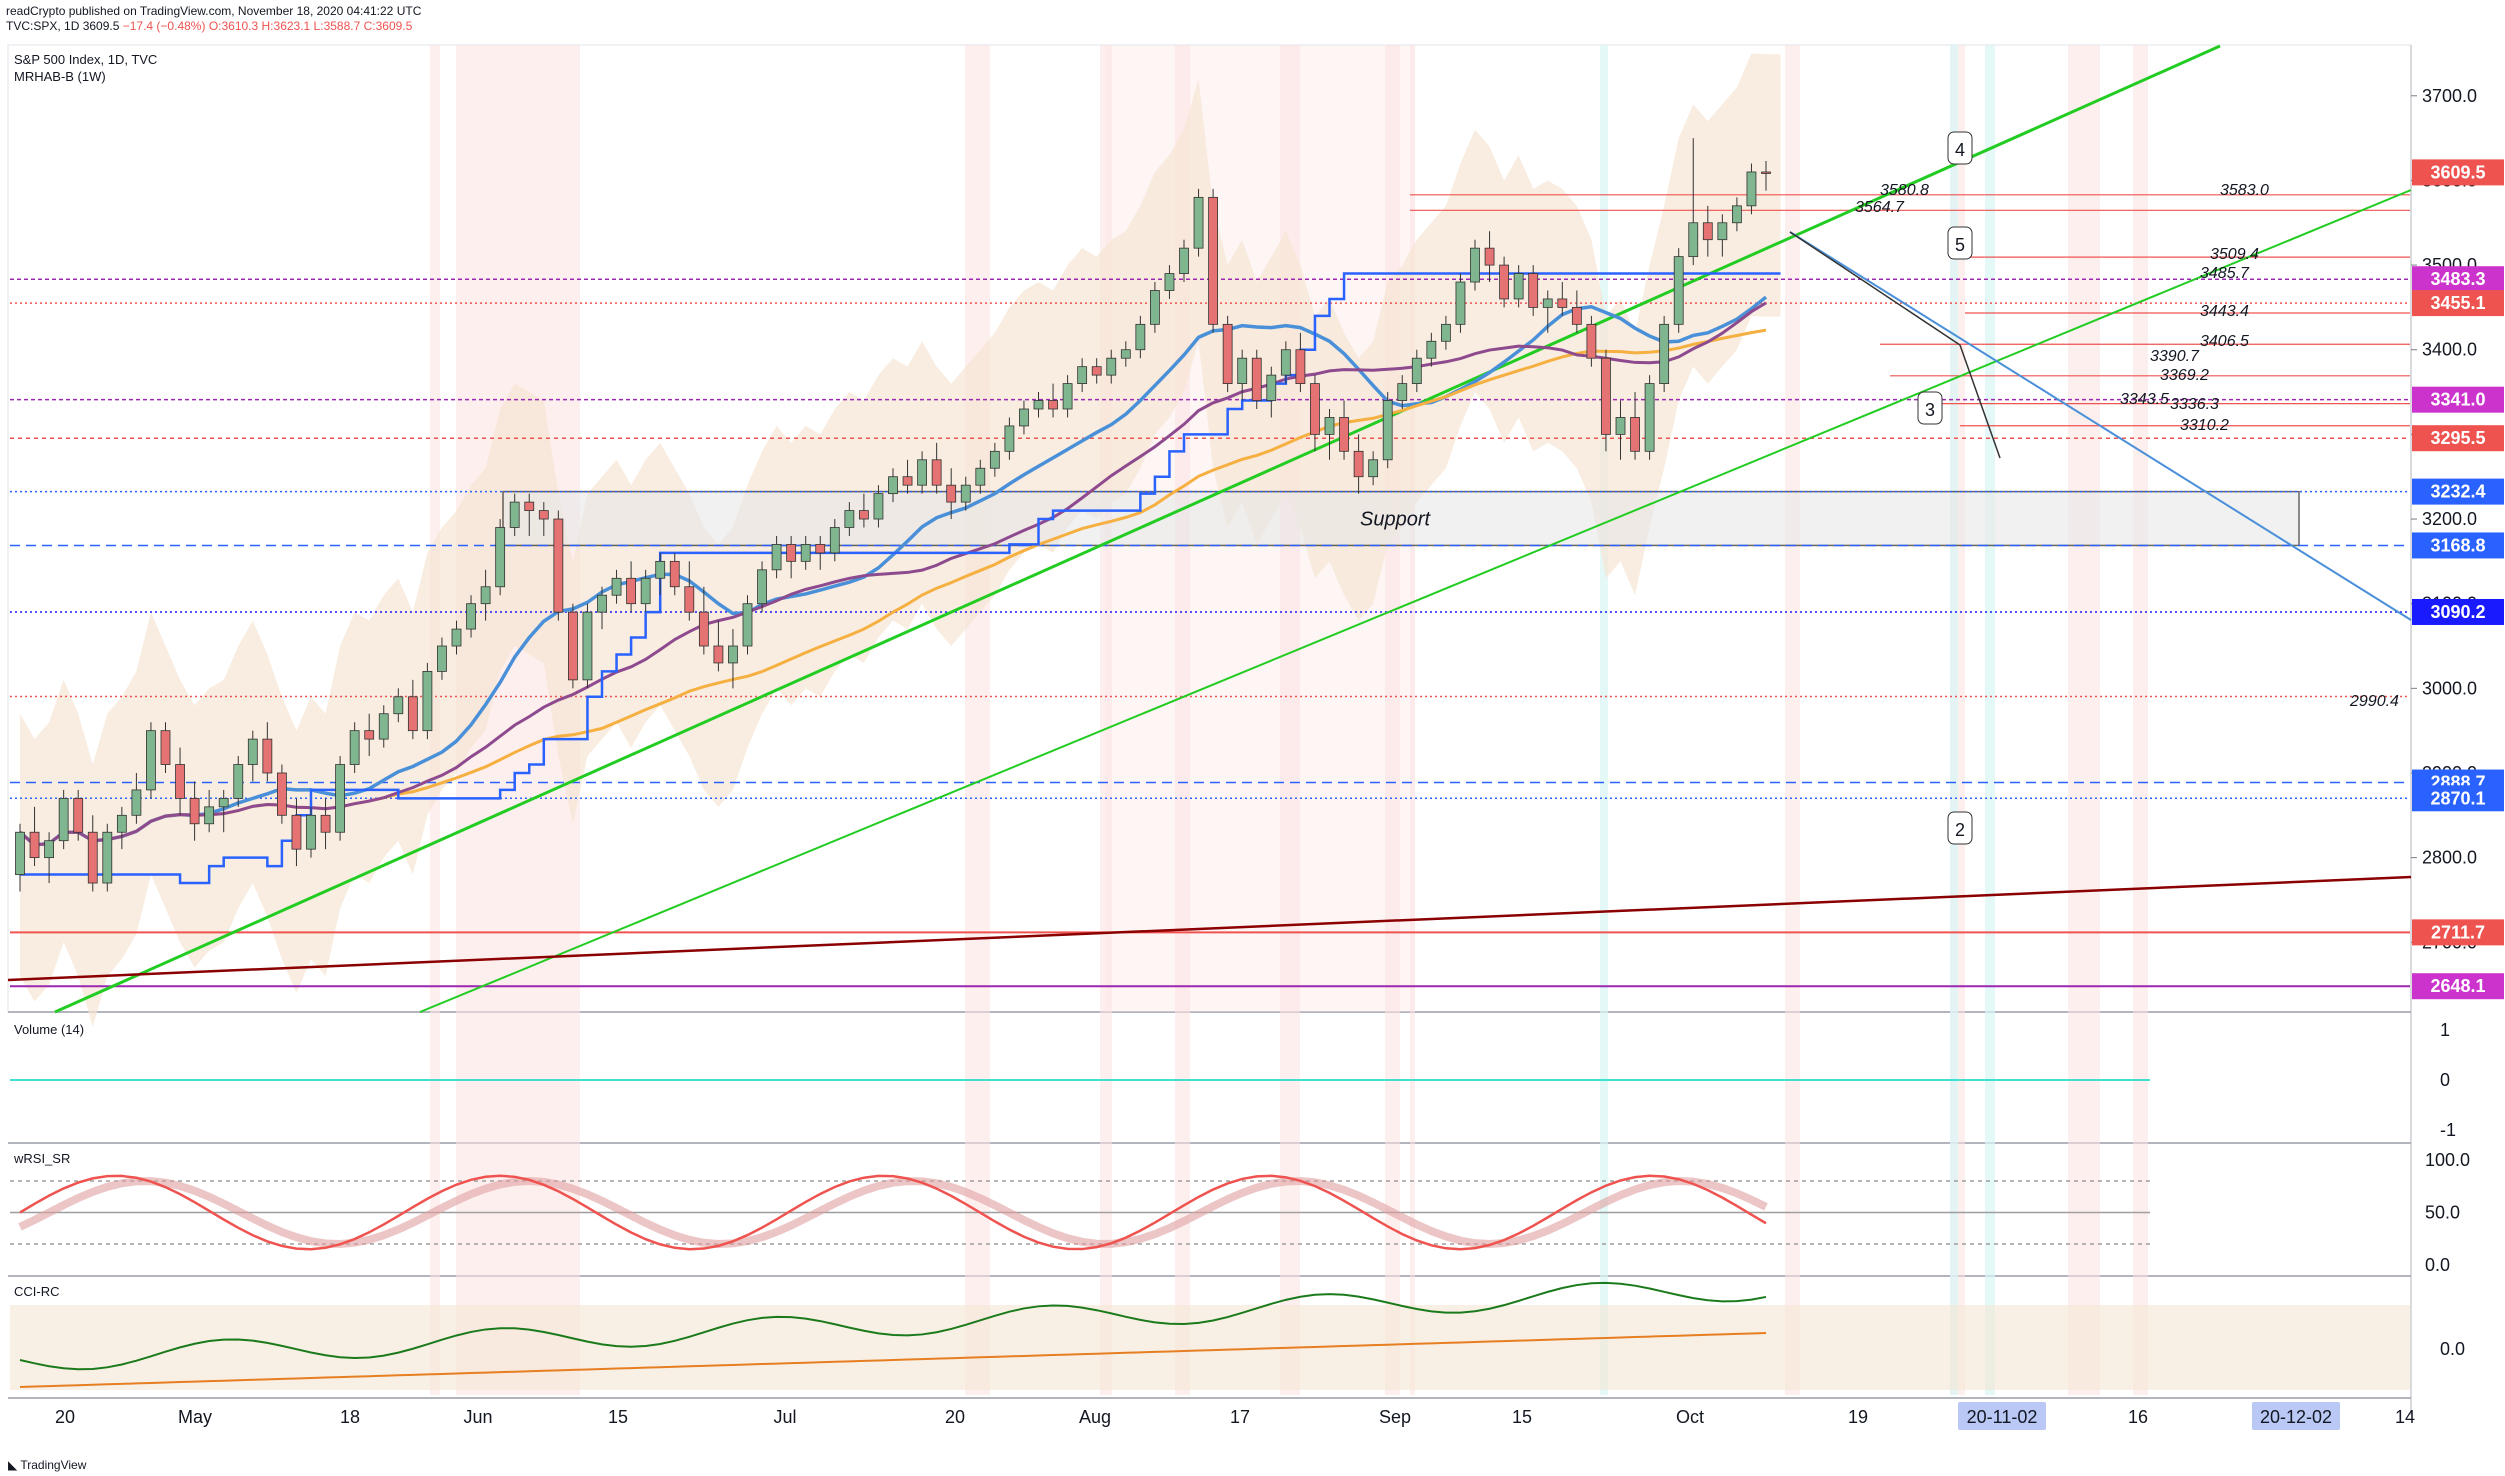 The image size is (2505, 1476). I want to click on support-zone, so click(1401, 518).